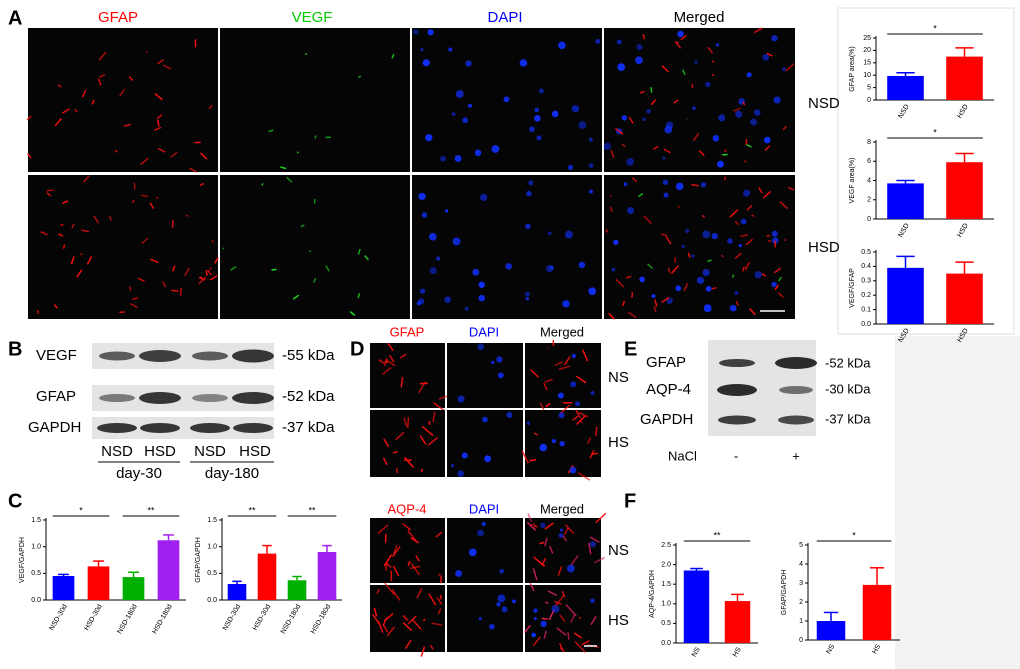  I want to click on y-tick-label: 0.4, so click(866, 266).